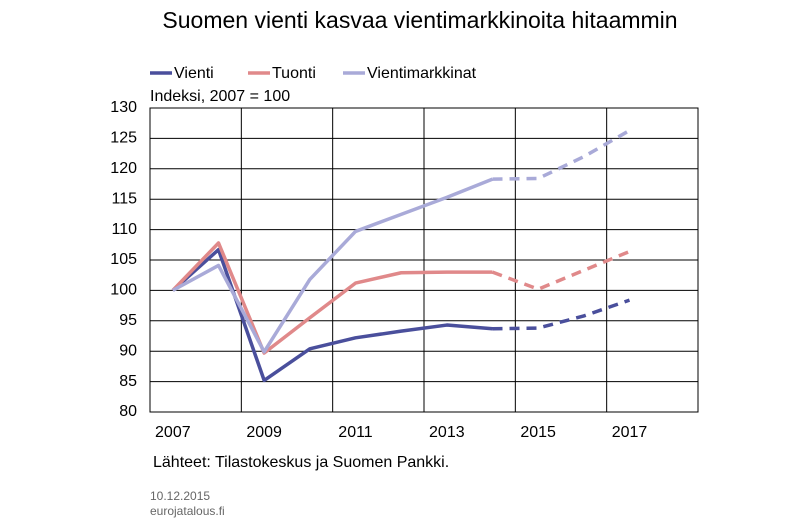  Describe the element at coordinates (124, 229) in the screenshot. I see `y-tick-label: 110` at that location.